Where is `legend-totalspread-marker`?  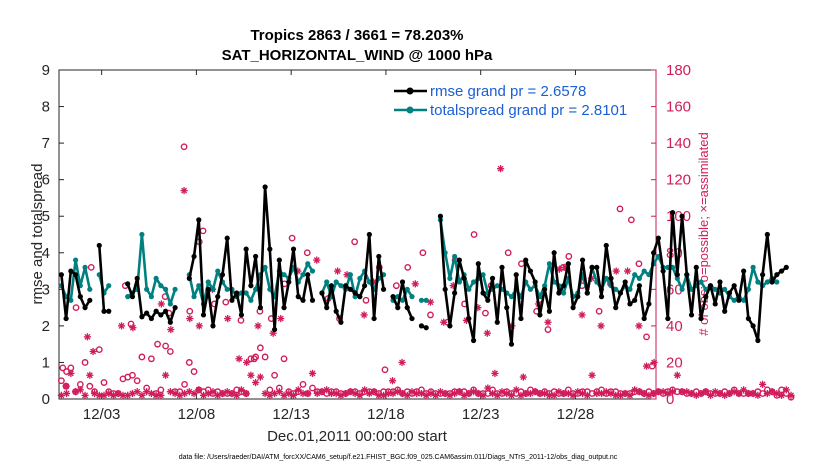 legend-totalspread-marker is located at coordinates (410, 110).